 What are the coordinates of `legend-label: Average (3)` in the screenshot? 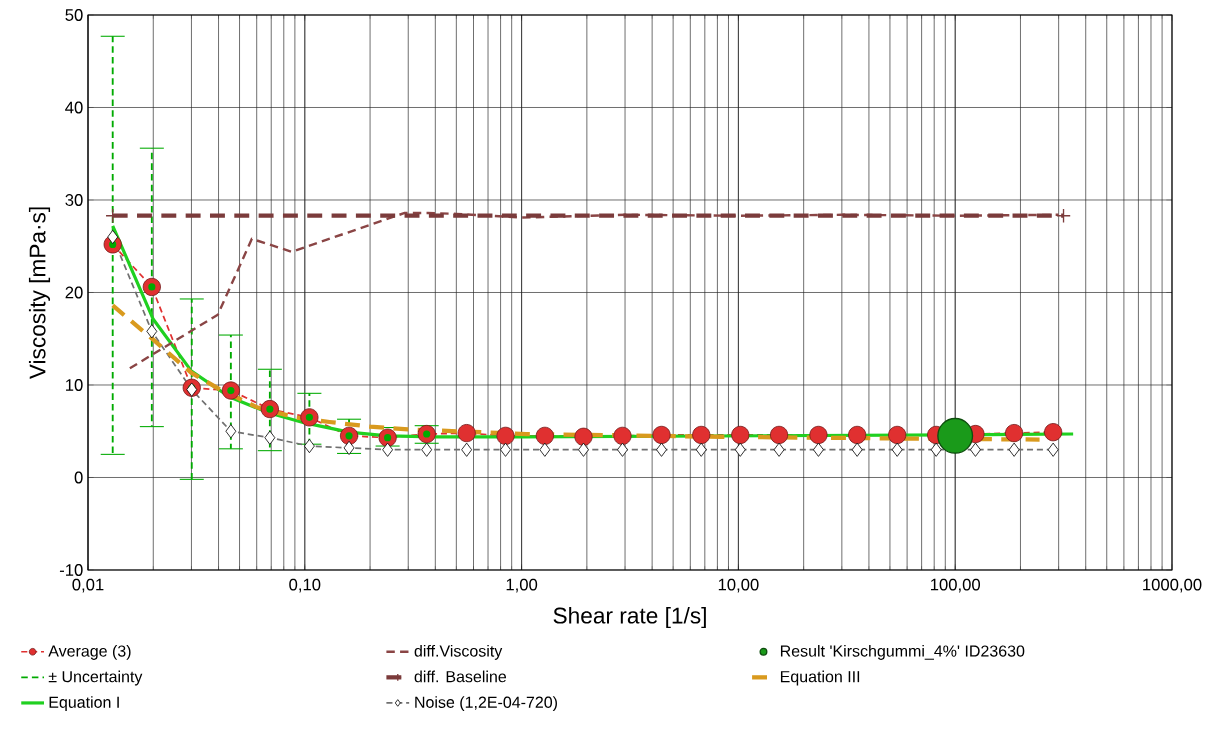 It's located at (89, 652).